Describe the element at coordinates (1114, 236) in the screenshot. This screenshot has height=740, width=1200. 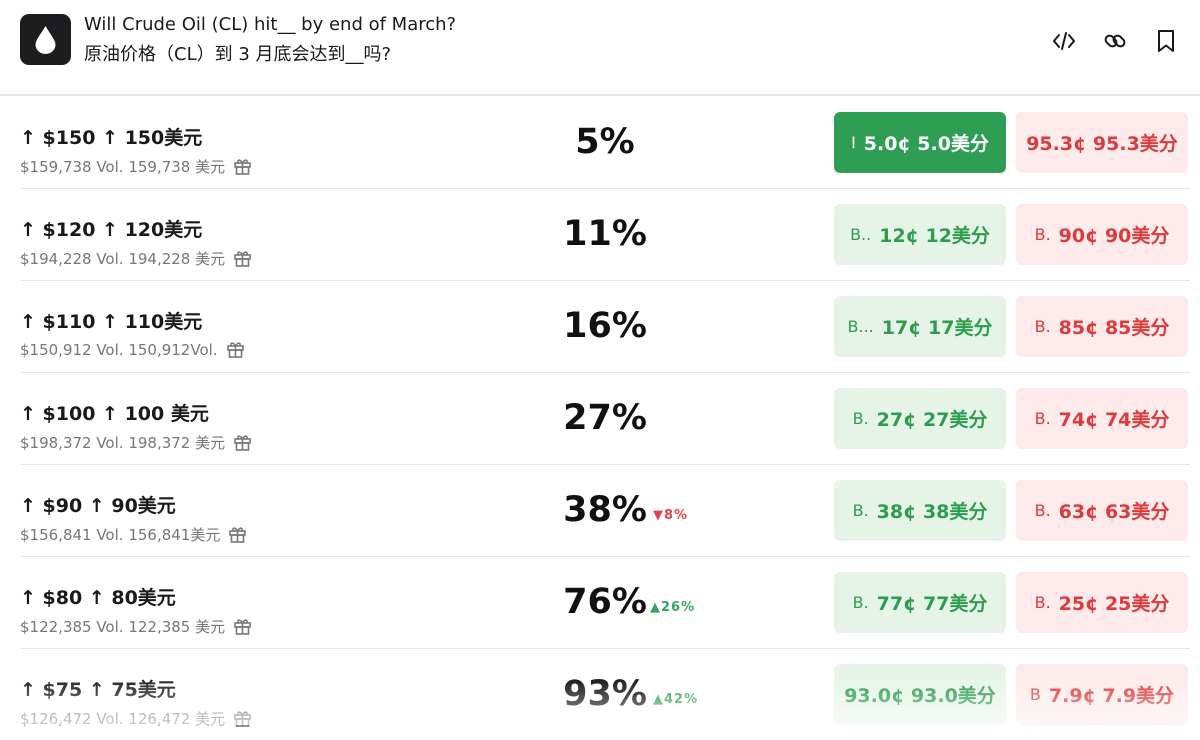
I see `buy-no-price: 90¢ 90美分` at that location.